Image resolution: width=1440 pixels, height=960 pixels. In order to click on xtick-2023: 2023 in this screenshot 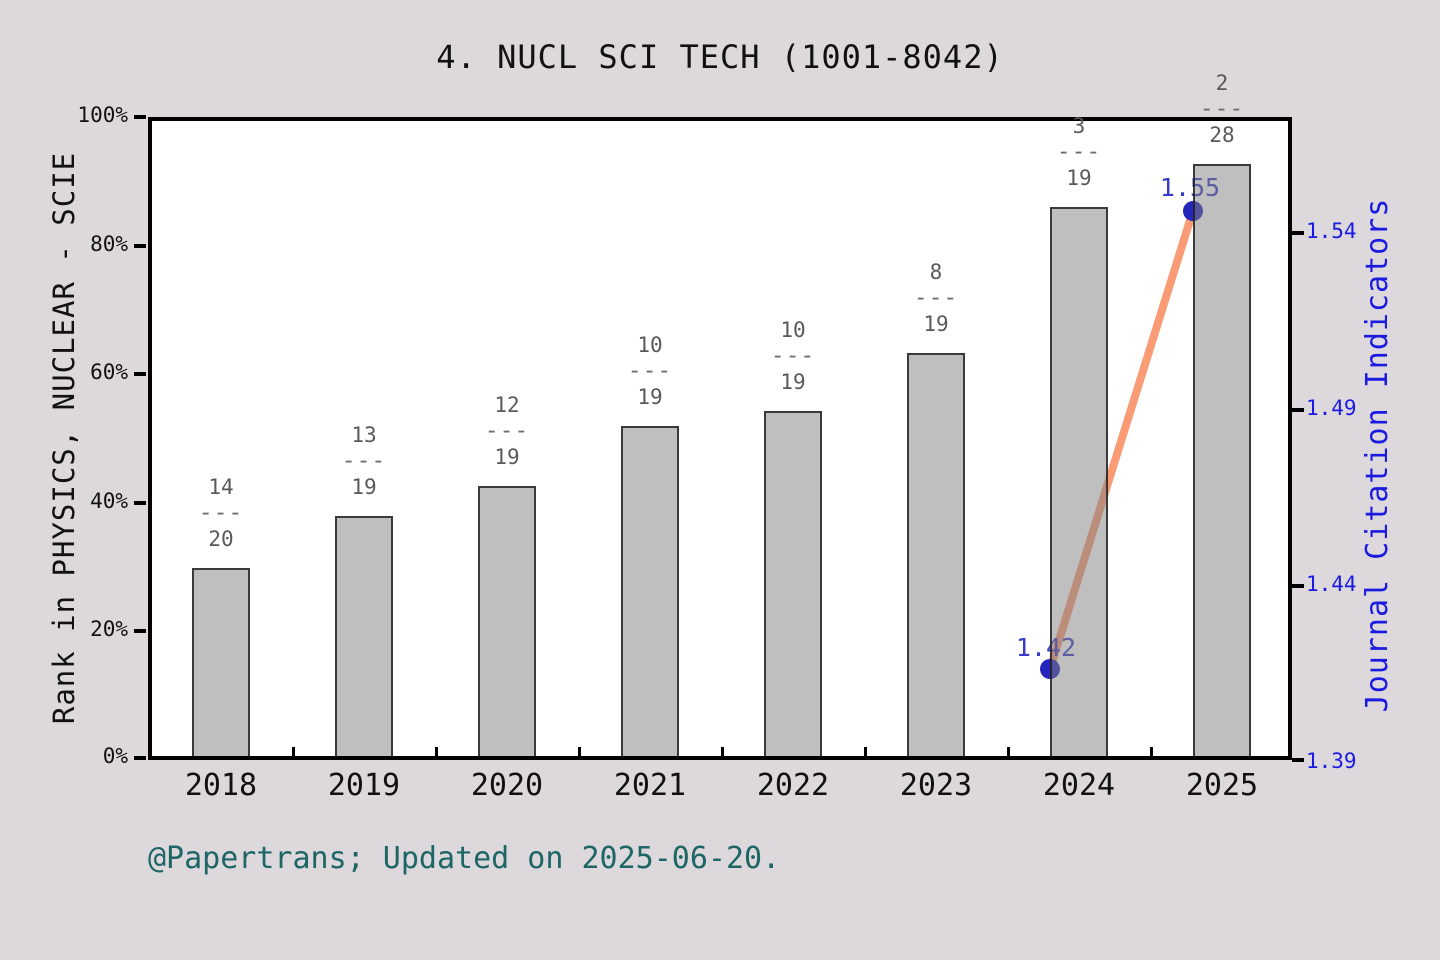, I will do `click(936, 785)`.